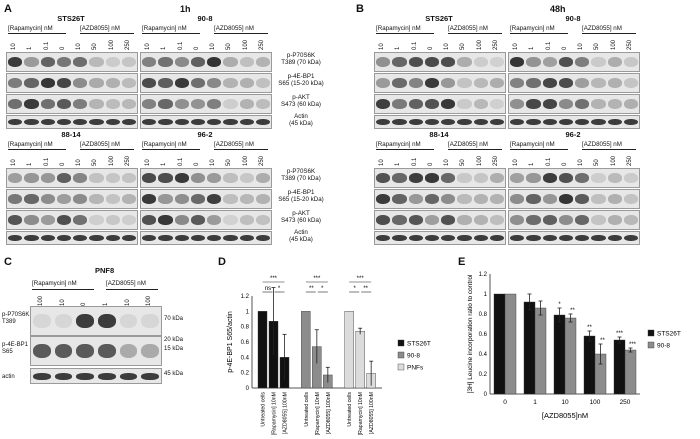  I want to click on sig-label-left: ns, so click(268, 289).